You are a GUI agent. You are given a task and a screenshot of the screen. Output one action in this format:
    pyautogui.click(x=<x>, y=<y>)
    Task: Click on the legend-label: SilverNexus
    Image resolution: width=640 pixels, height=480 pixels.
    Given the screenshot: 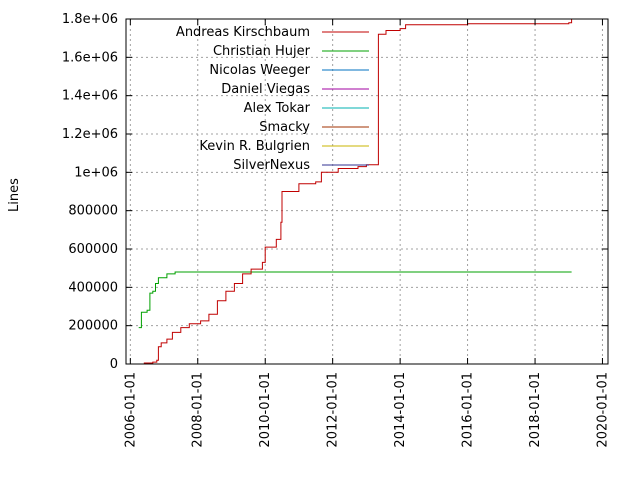 What is the action you would take?
    pyautogui.click(x=271, y=165)
    